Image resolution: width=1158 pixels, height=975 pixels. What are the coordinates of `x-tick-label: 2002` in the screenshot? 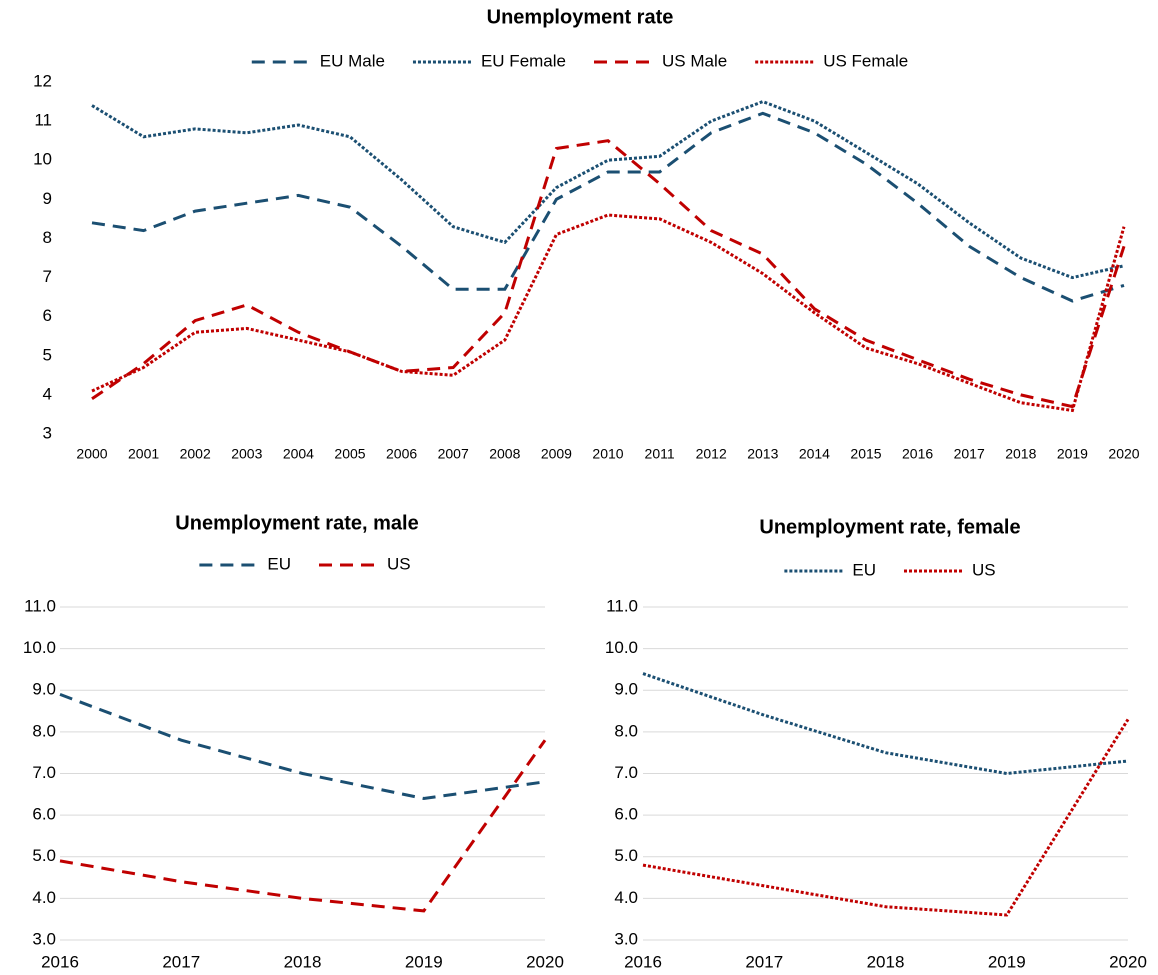 It's located at (195, 454).